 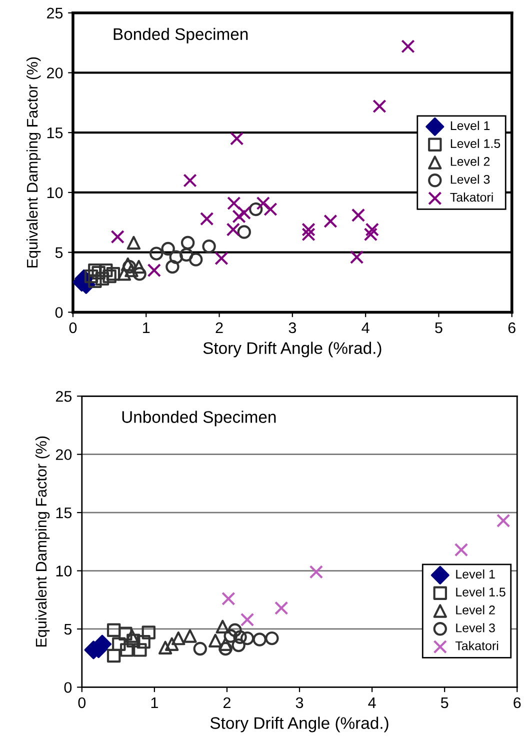 What do you see at coordinates (82, 702) in the screenshot?
I see `x-tick-label: 0` at bounding box center [82, 702].